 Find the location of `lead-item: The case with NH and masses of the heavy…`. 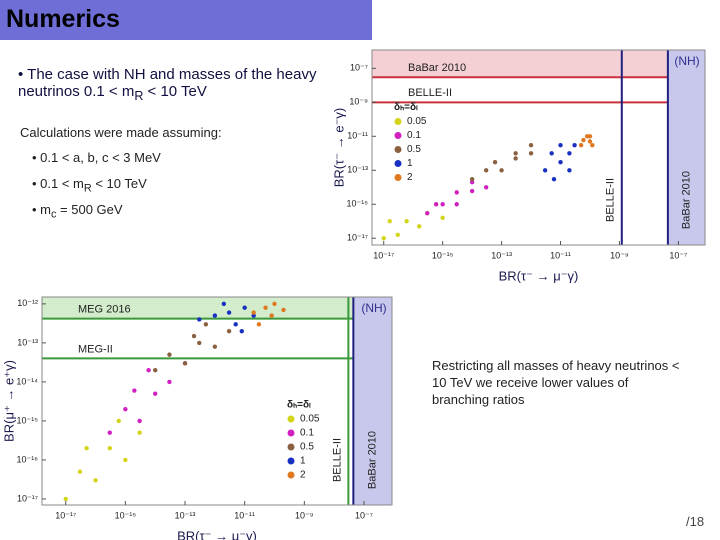

lead-item: The case with NH and masses of the heavy… is located at coordinates (170, 84).